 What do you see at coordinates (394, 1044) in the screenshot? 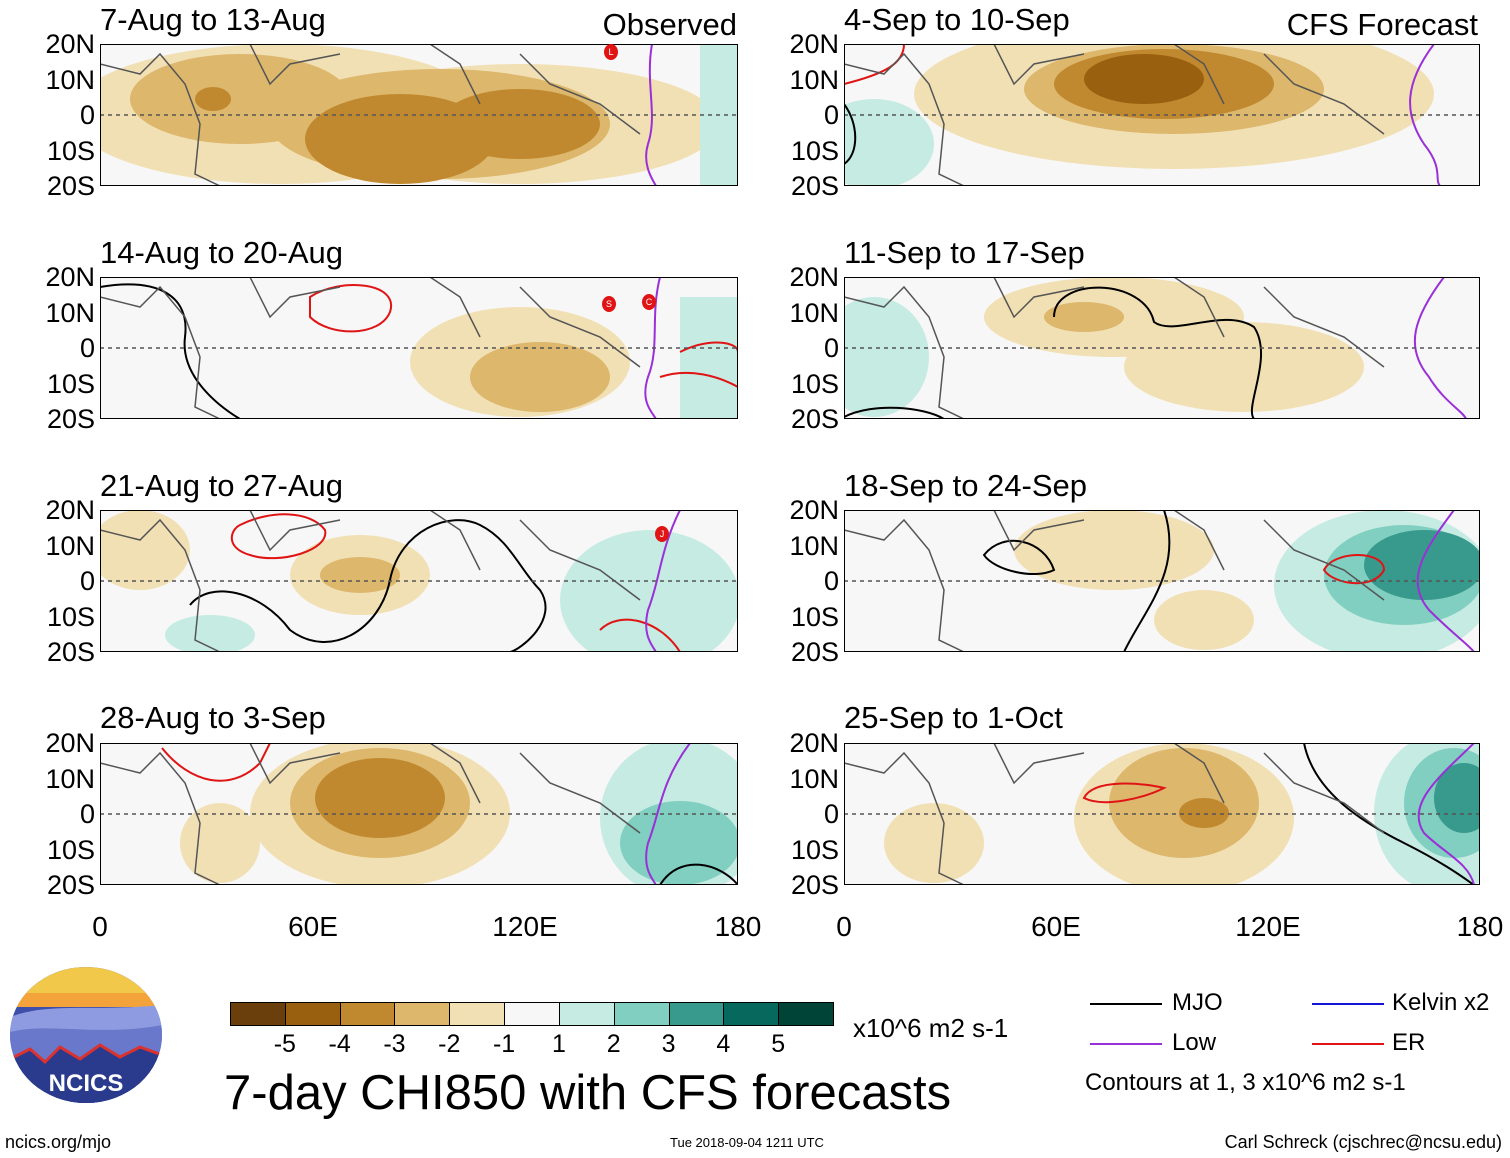
I see `colorbar-tick-label: -3` at bounding box center [394, 1044].